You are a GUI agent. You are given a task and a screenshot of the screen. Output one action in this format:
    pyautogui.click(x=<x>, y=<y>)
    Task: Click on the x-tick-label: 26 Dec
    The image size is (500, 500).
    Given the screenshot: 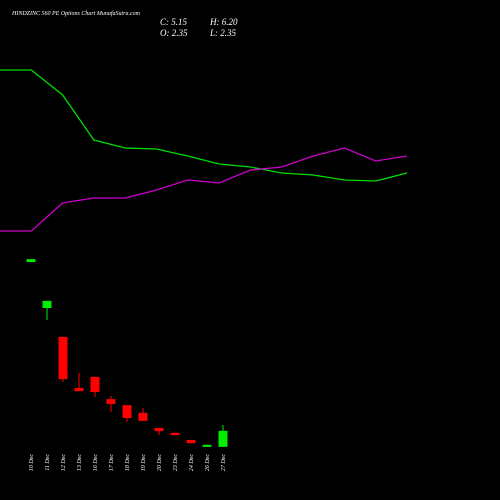 What is the action you would take?
    pyautogui.click(x=208, y=462)
    